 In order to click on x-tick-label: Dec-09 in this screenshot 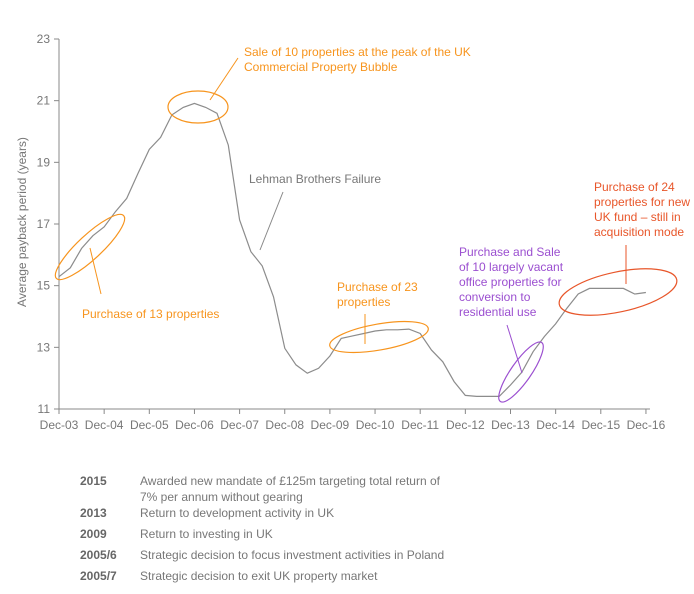, I will do `click(330, 425)`.